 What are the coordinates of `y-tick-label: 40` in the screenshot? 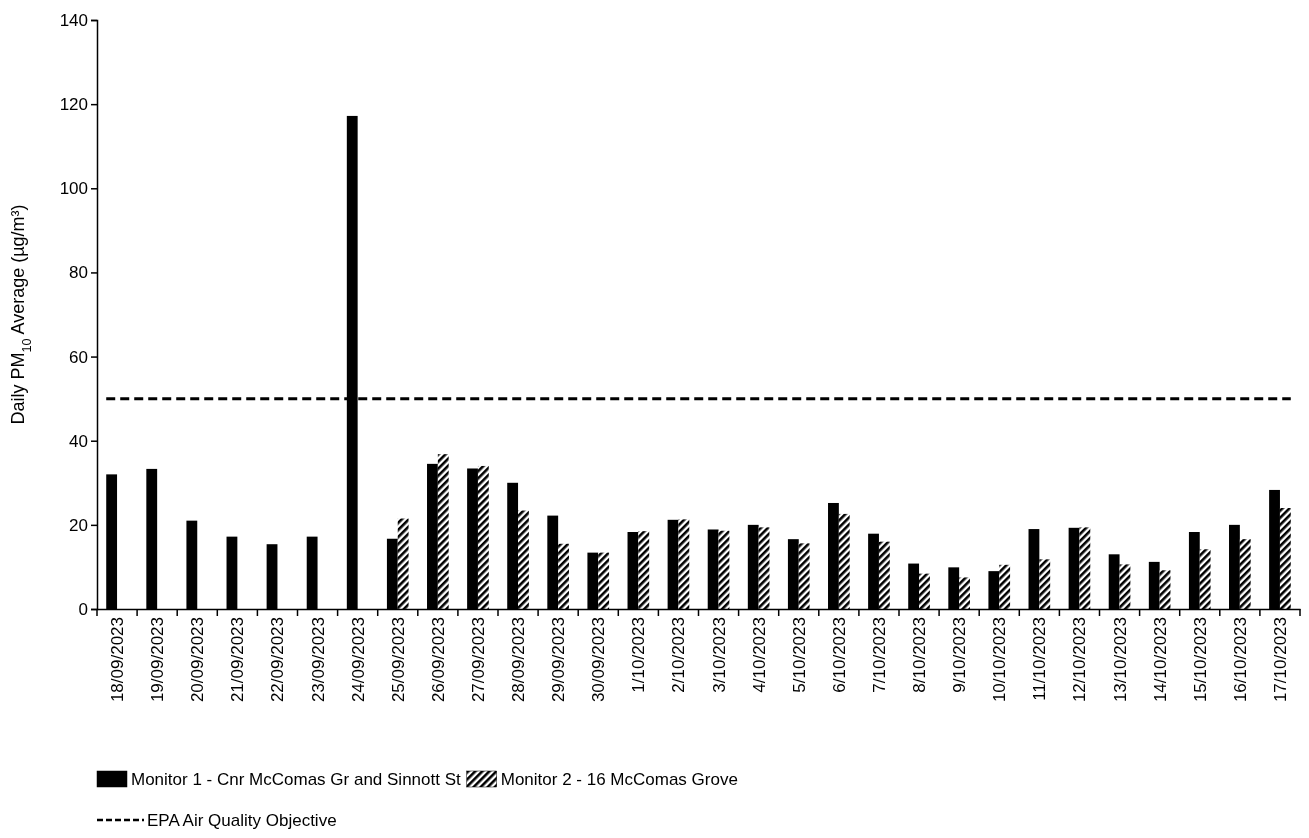 It's located at (78, 441).